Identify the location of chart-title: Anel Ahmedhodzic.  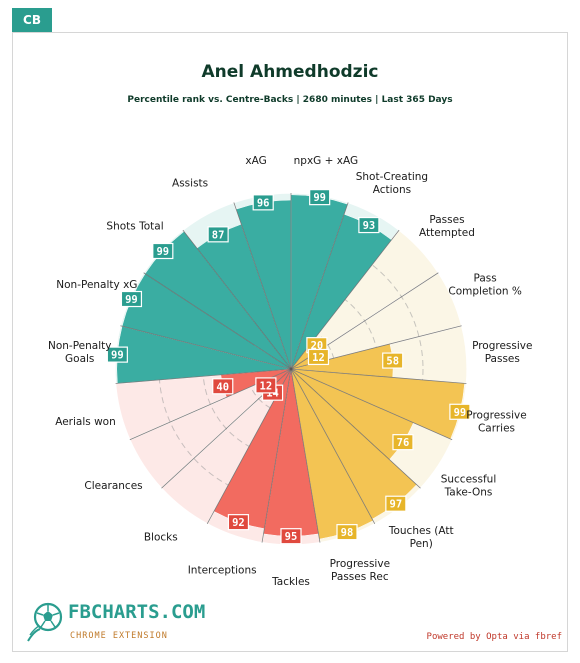
(290, 72).